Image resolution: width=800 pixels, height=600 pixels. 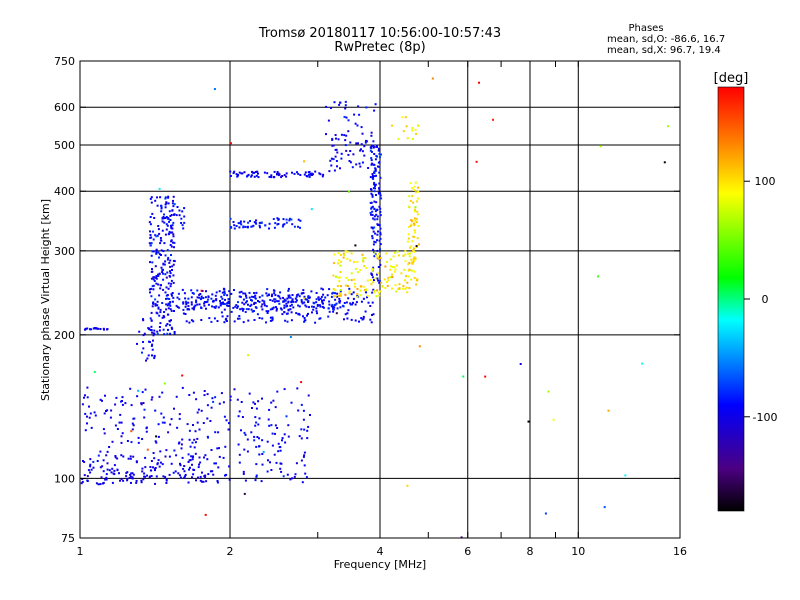 What do you see at coordinates (731, 299) in the screenshot?
I see `colorbar` at bounding box center [731, 299].